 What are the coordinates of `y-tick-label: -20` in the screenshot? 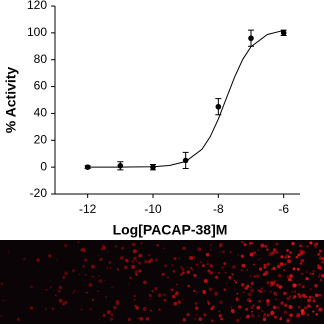 It's located at (39, 193).